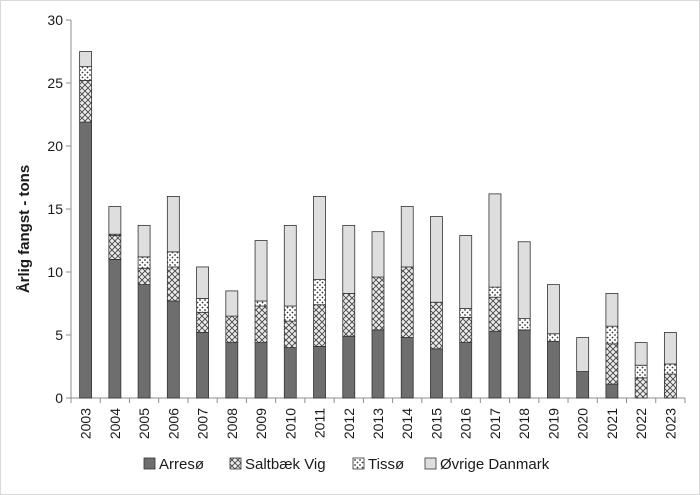  Describe the element at coordinates (495, 464) in the screenshot. I see `legend-label: Øvrige Danmark` at that location.